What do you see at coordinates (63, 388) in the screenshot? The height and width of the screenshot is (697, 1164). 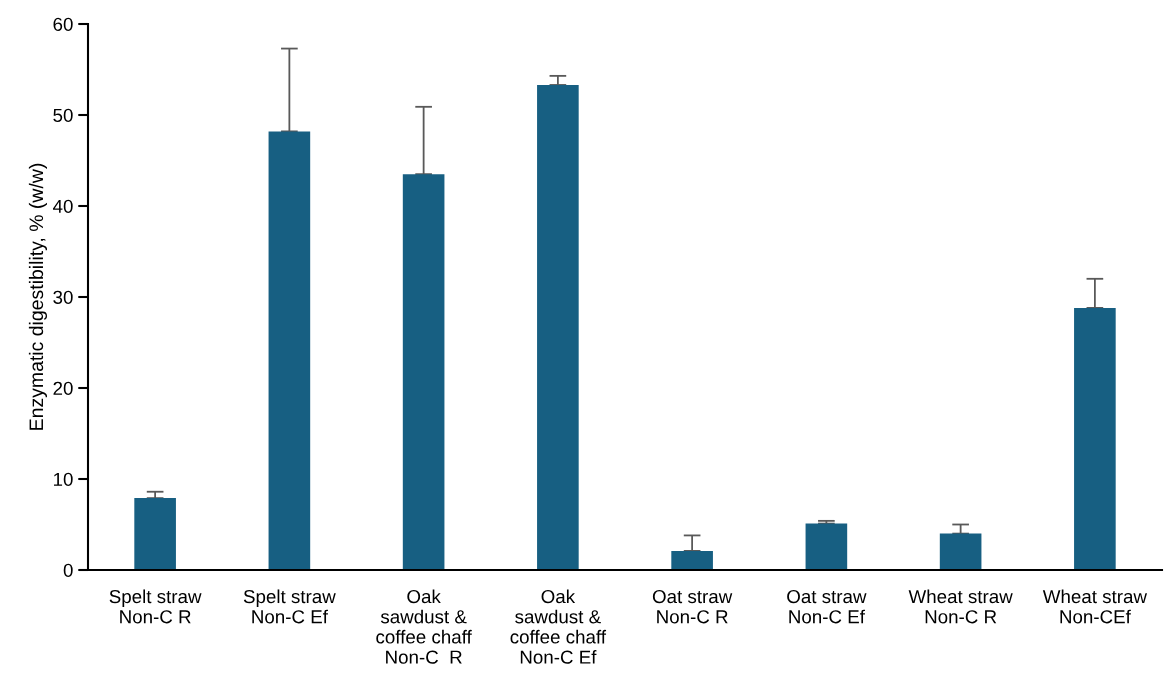 I see `y-tick-label: 20` at bounding box center [63, 388].